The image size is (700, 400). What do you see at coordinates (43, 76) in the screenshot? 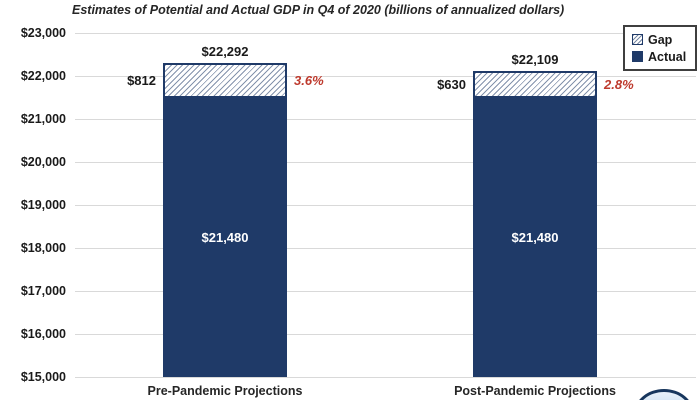
I see `y-axis-tick-label: $22,000` at bounding box center [43, 76].